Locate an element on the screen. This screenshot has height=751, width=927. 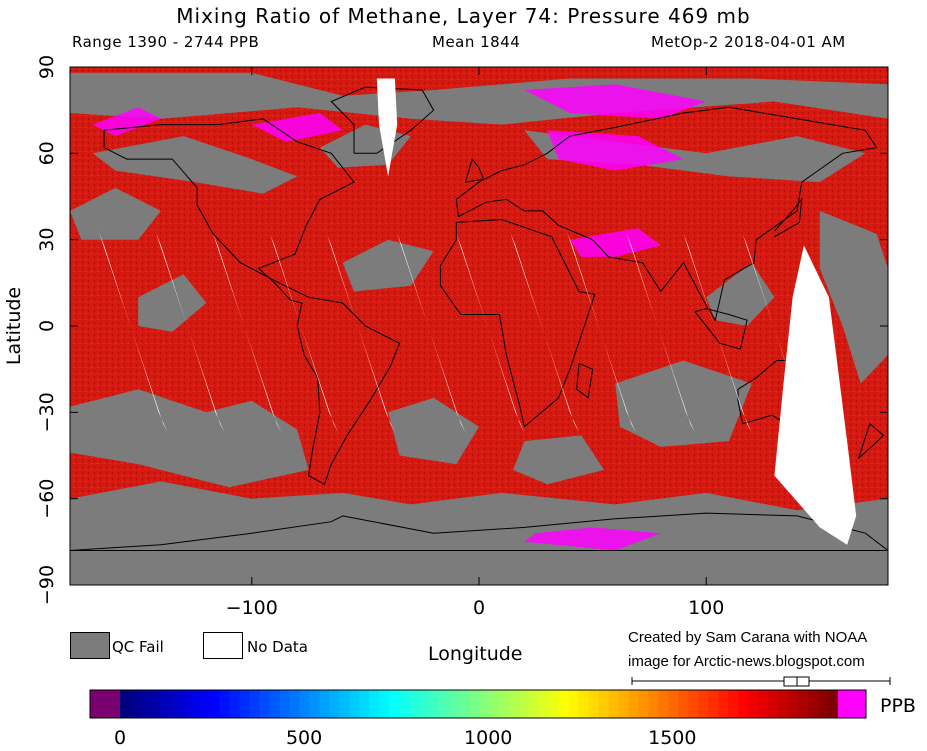
colorbar-frame is located at coordinates (478, 704).